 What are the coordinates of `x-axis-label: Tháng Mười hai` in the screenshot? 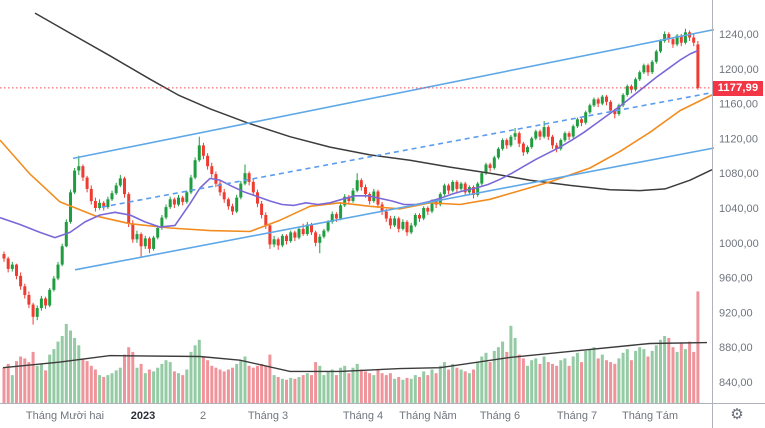 It's located at (65, 416).